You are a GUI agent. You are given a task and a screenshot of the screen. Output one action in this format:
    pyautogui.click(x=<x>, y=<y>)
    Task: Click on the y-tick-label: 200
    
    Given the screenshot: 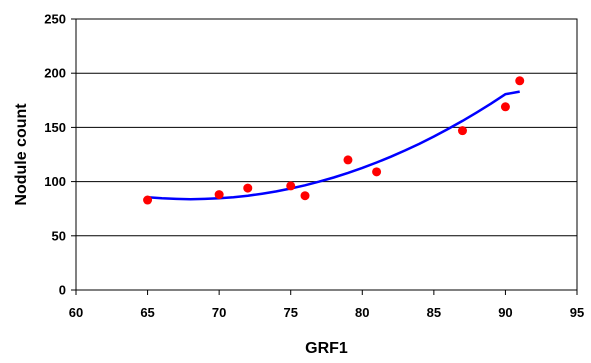 What is the action you would take?
    pyautogui.click(x=55, y=73)
    